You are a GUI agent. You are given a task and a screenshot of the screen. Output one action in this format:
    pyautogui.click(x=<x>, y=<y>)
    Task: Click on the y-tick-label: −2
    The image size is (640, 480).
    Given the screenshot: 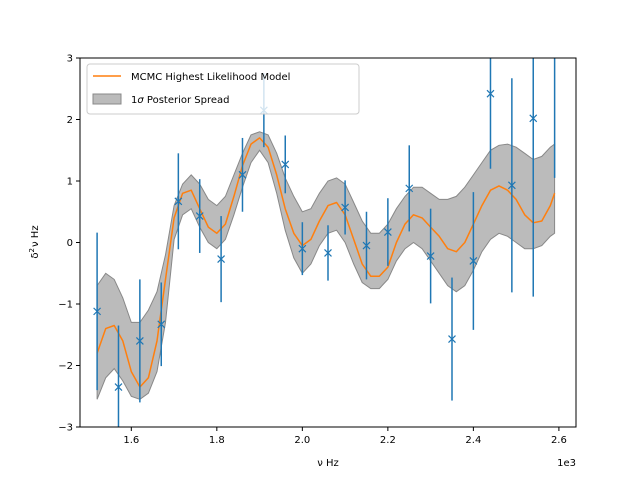 What is the action you would take?
    pyautogui.click(x=65, y=366)
    